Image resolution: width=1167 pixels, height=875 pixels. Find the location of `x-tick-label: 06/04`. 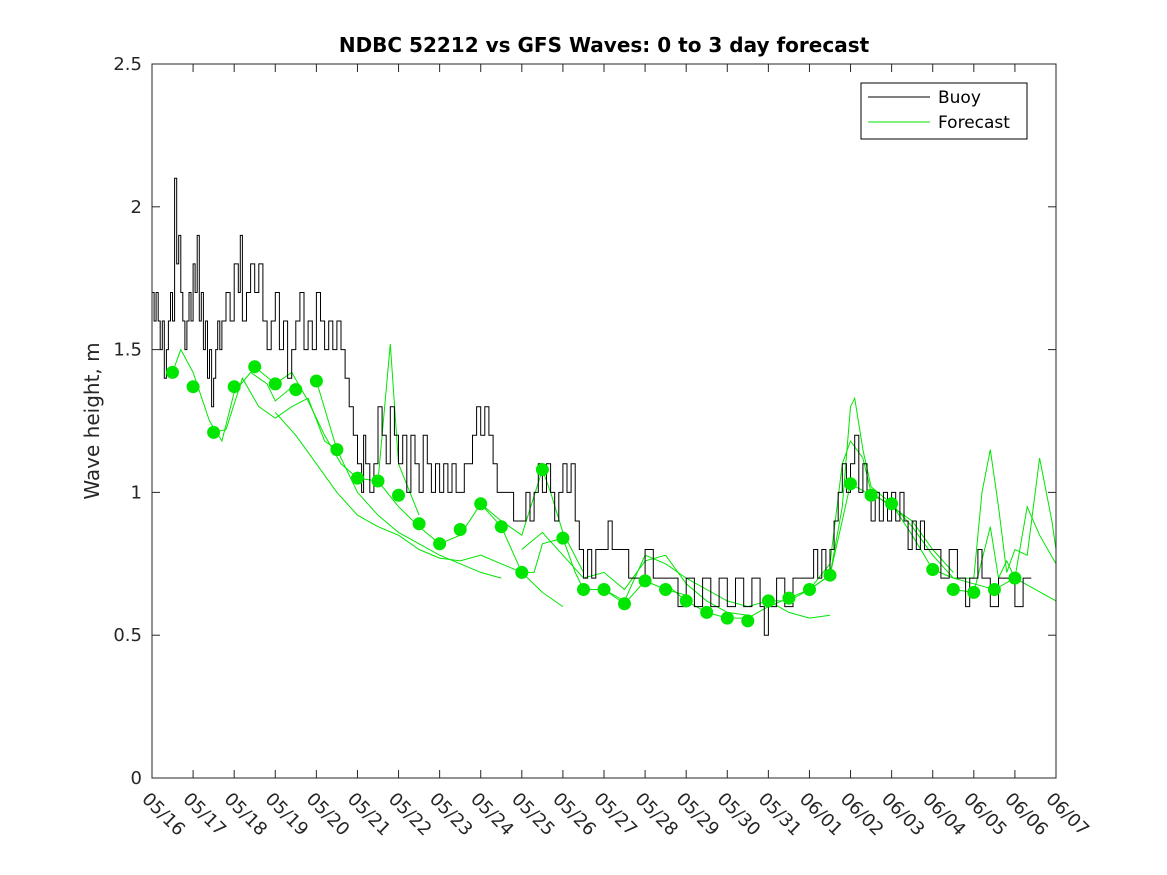

x-tick-label: 06/04 is located at coordinates (944, 815).